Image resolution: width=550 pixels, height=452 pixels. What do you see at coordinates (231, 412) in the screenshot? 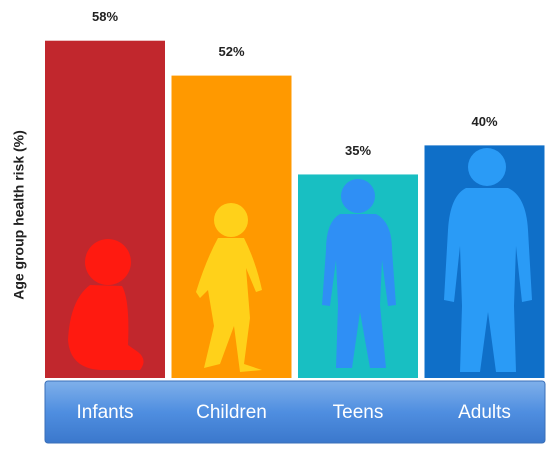
I see `category-label: Children` at bounding box center [231, 412].